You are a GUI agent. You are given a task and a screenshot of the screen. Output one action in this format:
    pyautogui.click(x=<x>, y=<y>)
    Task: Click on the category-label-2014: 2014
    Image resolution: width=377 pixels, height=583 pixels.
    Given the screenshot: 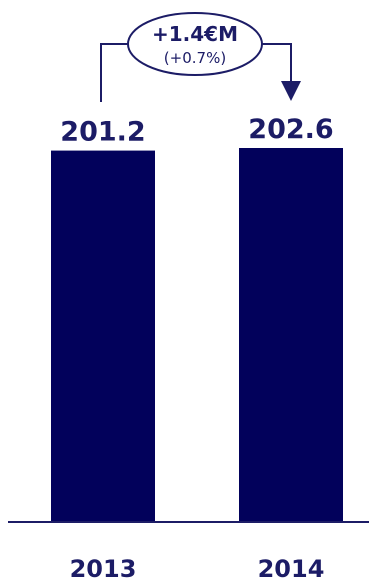 What is the action you would take?
    pyautogui.click(x=291, y=569)
    